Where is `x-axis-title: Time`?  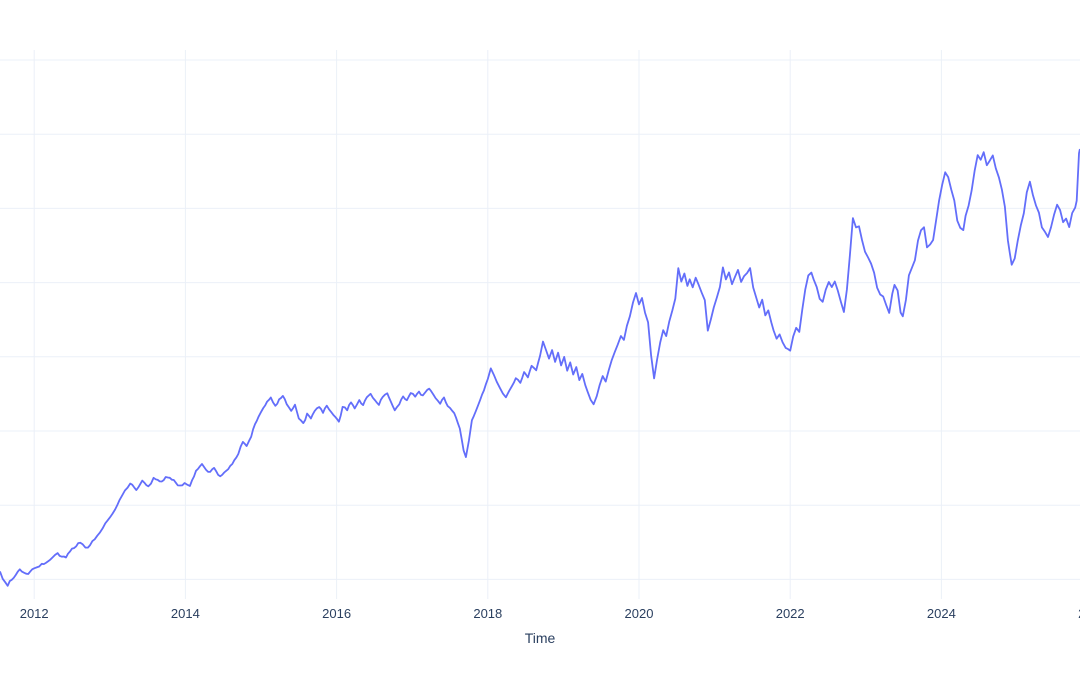 x-axis-title: Time is located at coordinates (540, 638).